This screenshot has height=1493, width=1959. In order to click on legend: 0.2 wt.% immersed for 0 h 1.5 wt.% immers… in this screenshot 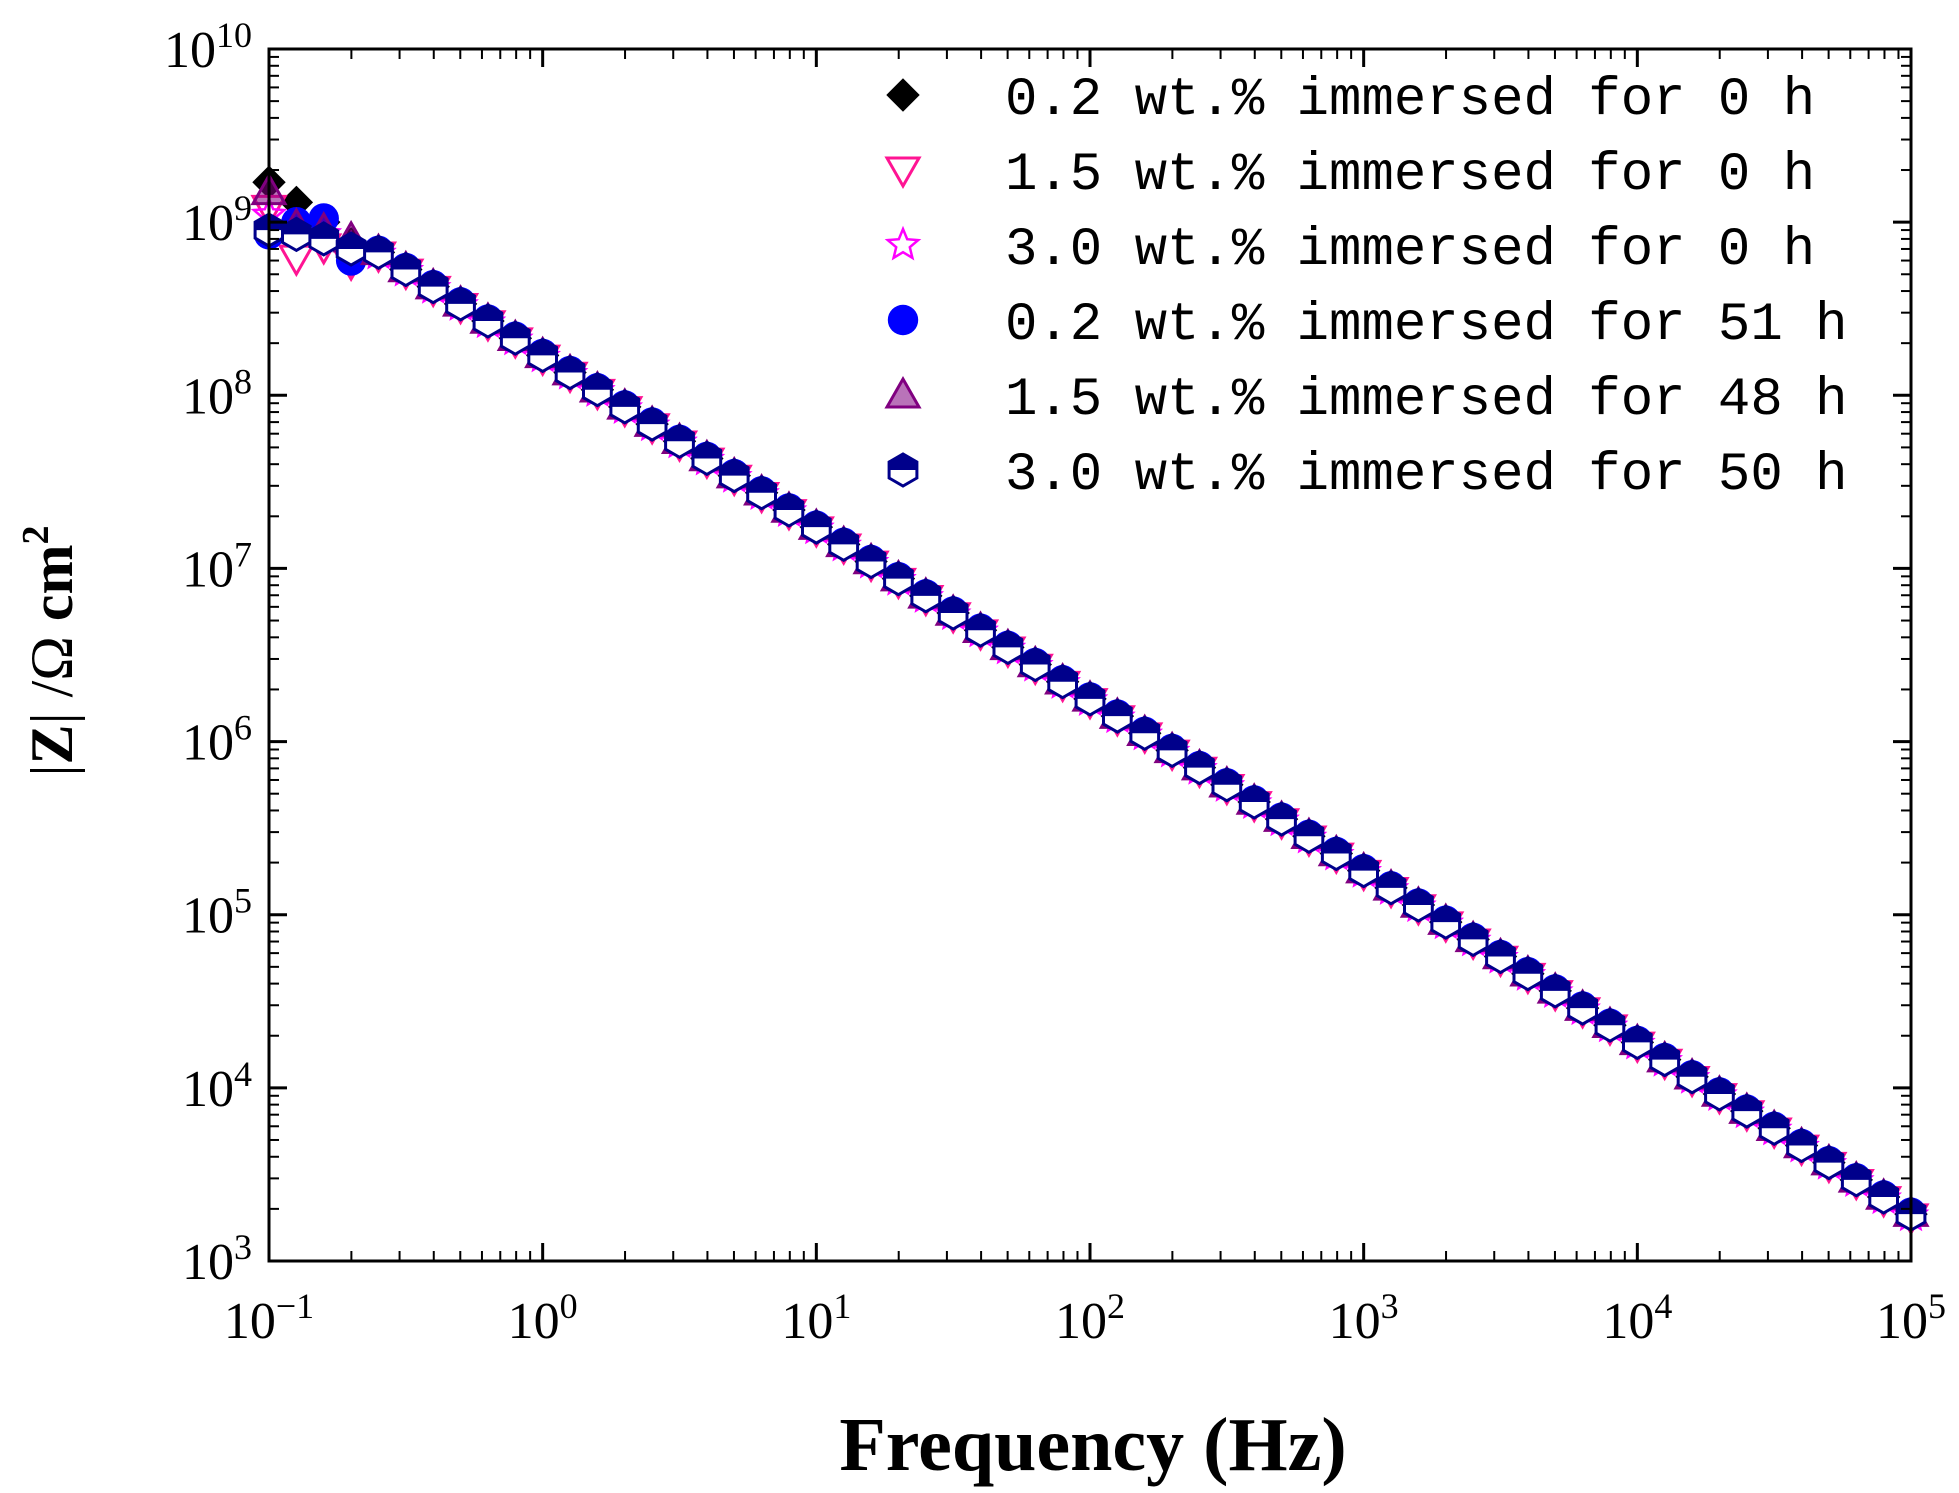, I will do `click(1366, 288)`.